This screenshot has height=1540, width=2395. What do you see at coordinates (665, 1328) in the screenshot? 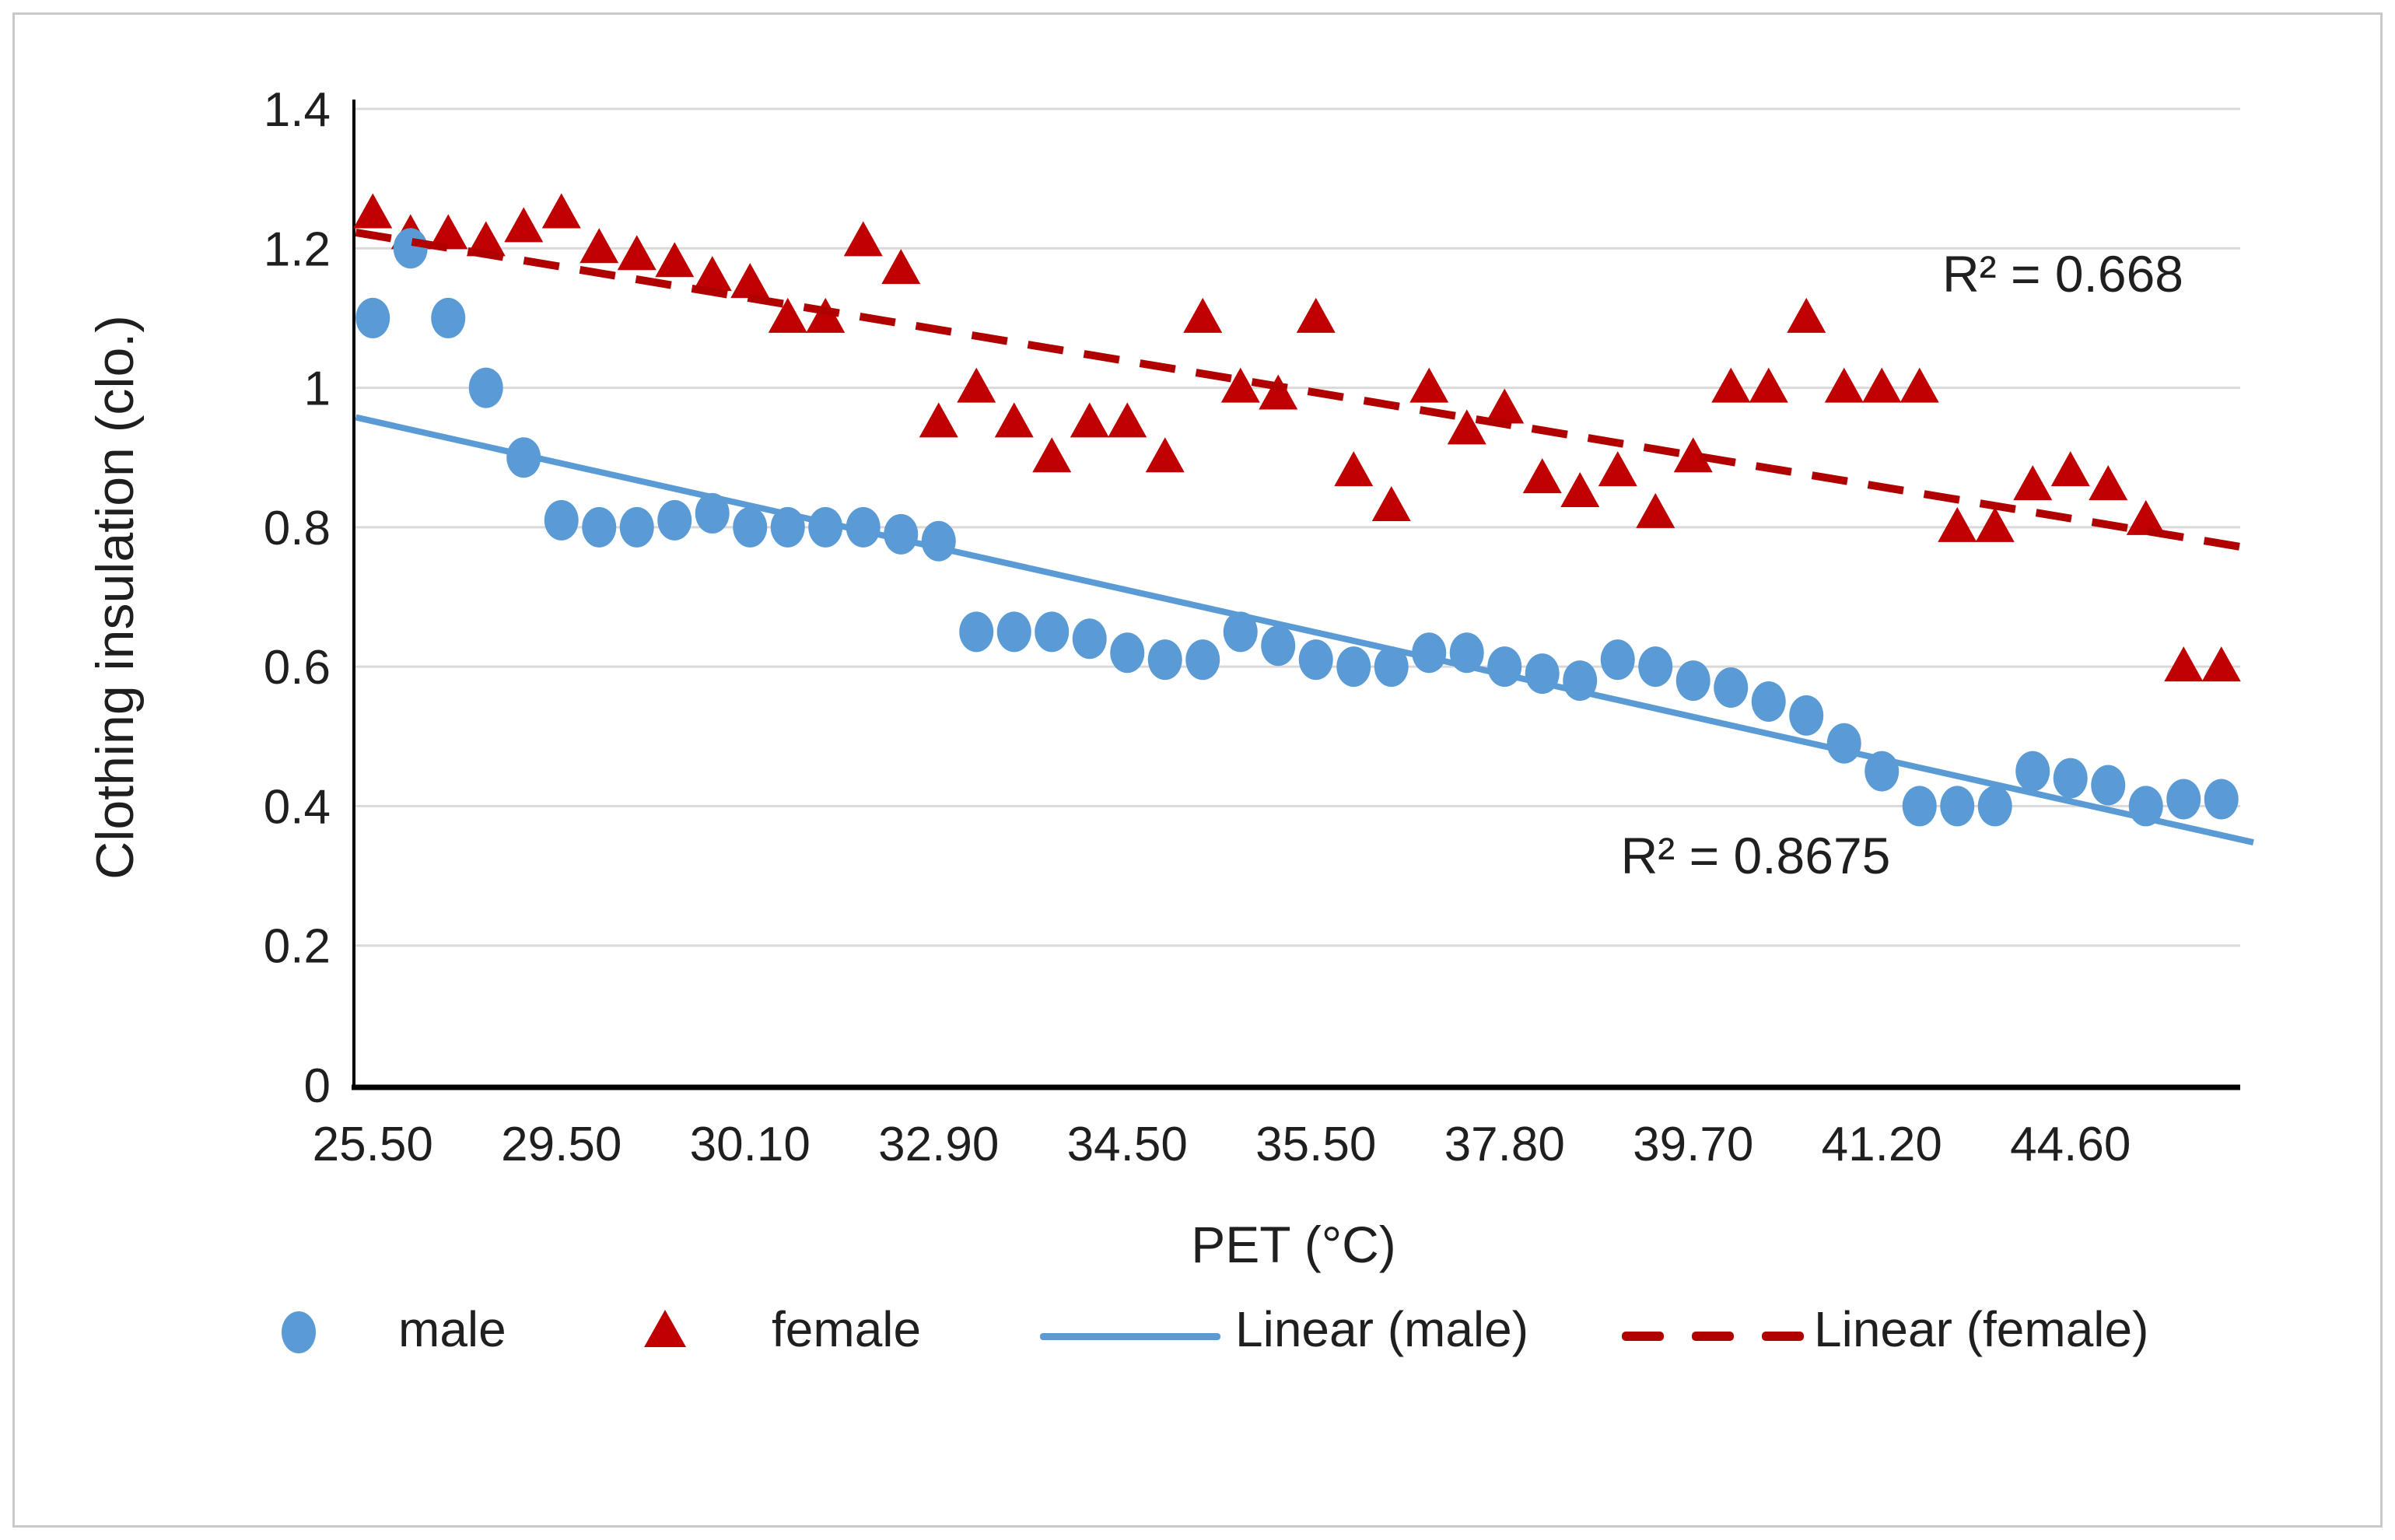
I see `legend-female-marker-icon` at bounding box center [665, 1328].